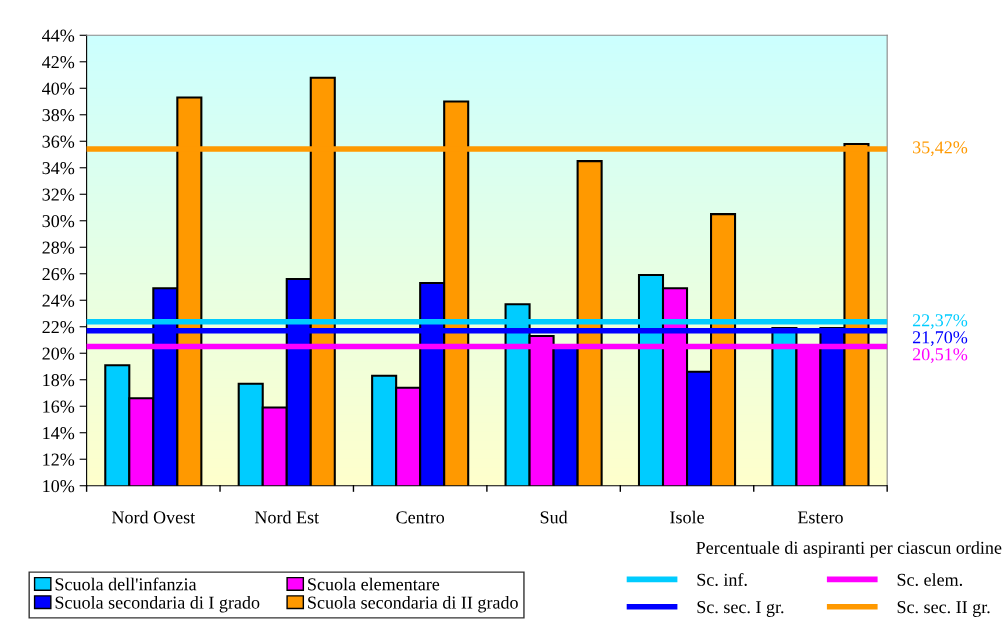 This screenshot has height=630, width=1007. Describe the element at coordinates (820, 517) in the screenshot. I see `x-tick-label: Estero` at that location.